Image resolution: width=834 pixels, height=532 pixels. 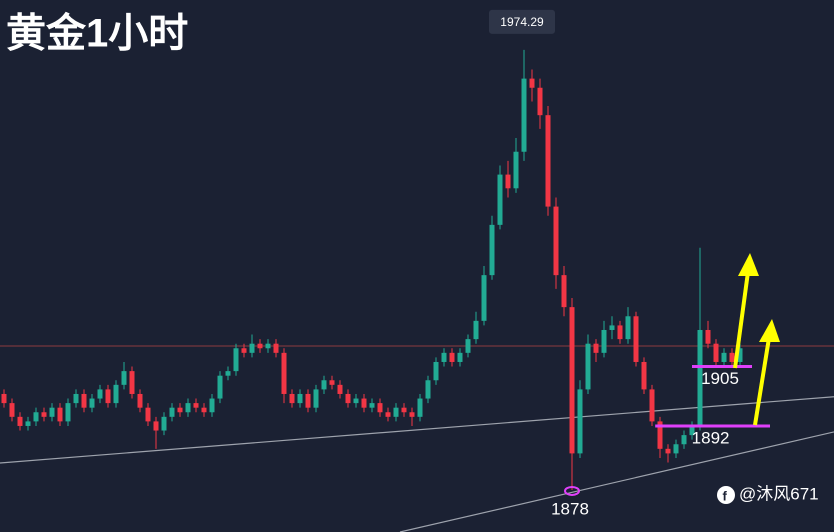 I want to click on chart-title: 黄金1小时, so click(x=97, y=33).